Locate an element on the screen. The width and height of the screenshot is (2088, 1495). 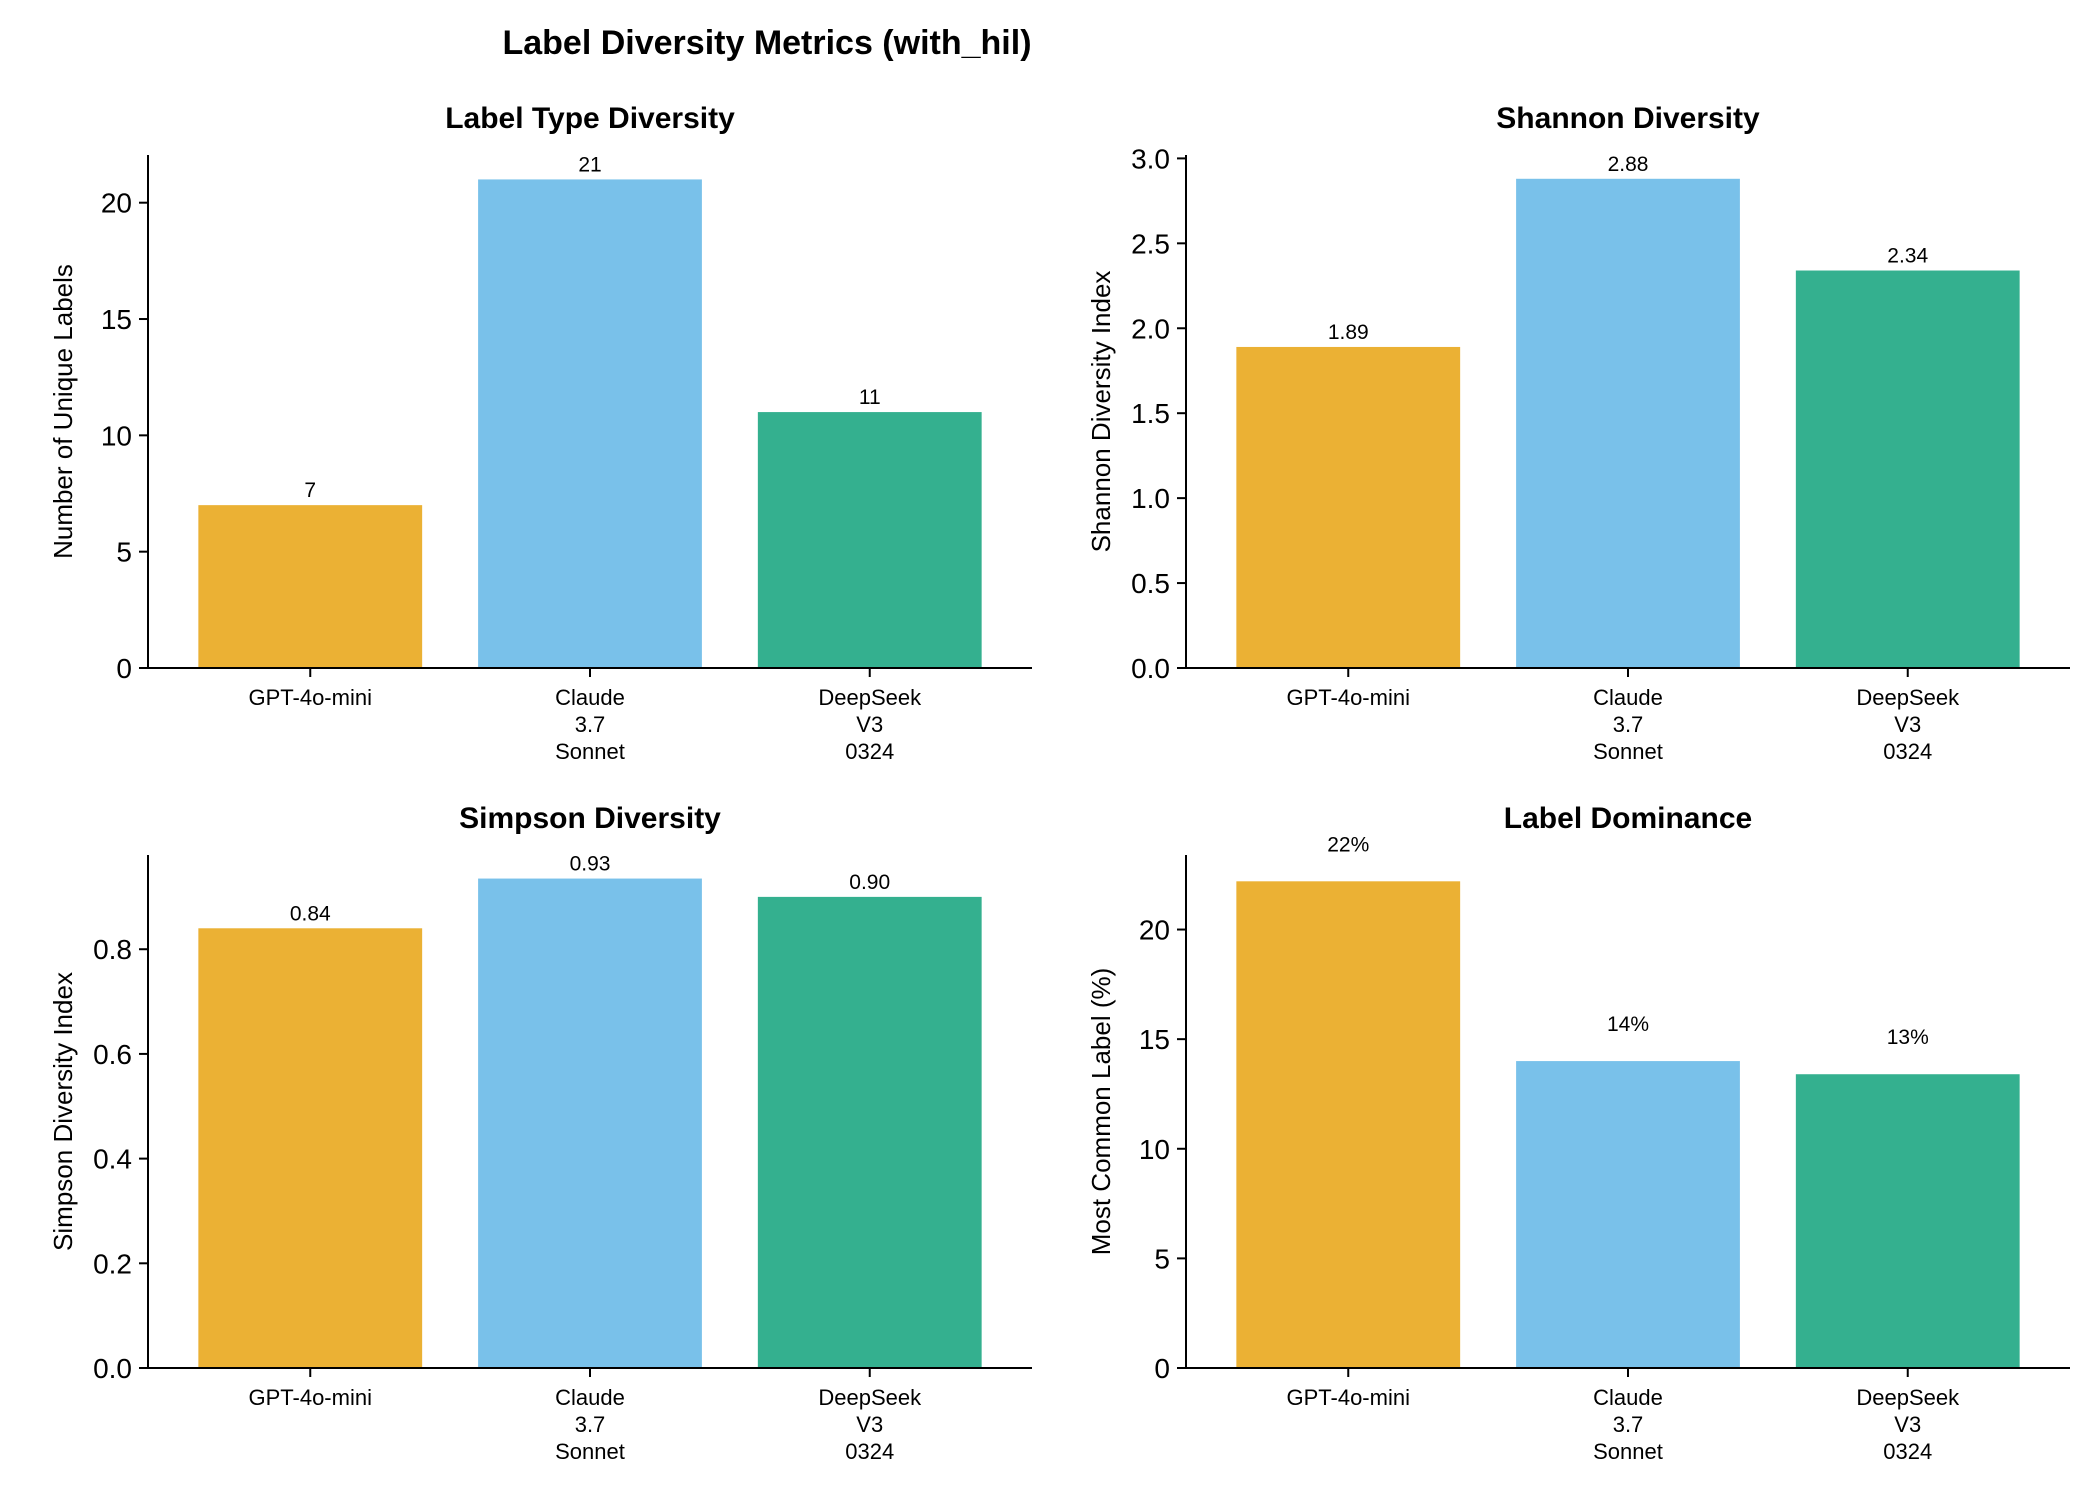
y-tick-label: 2.5 is located at coordinates (1150, 243).